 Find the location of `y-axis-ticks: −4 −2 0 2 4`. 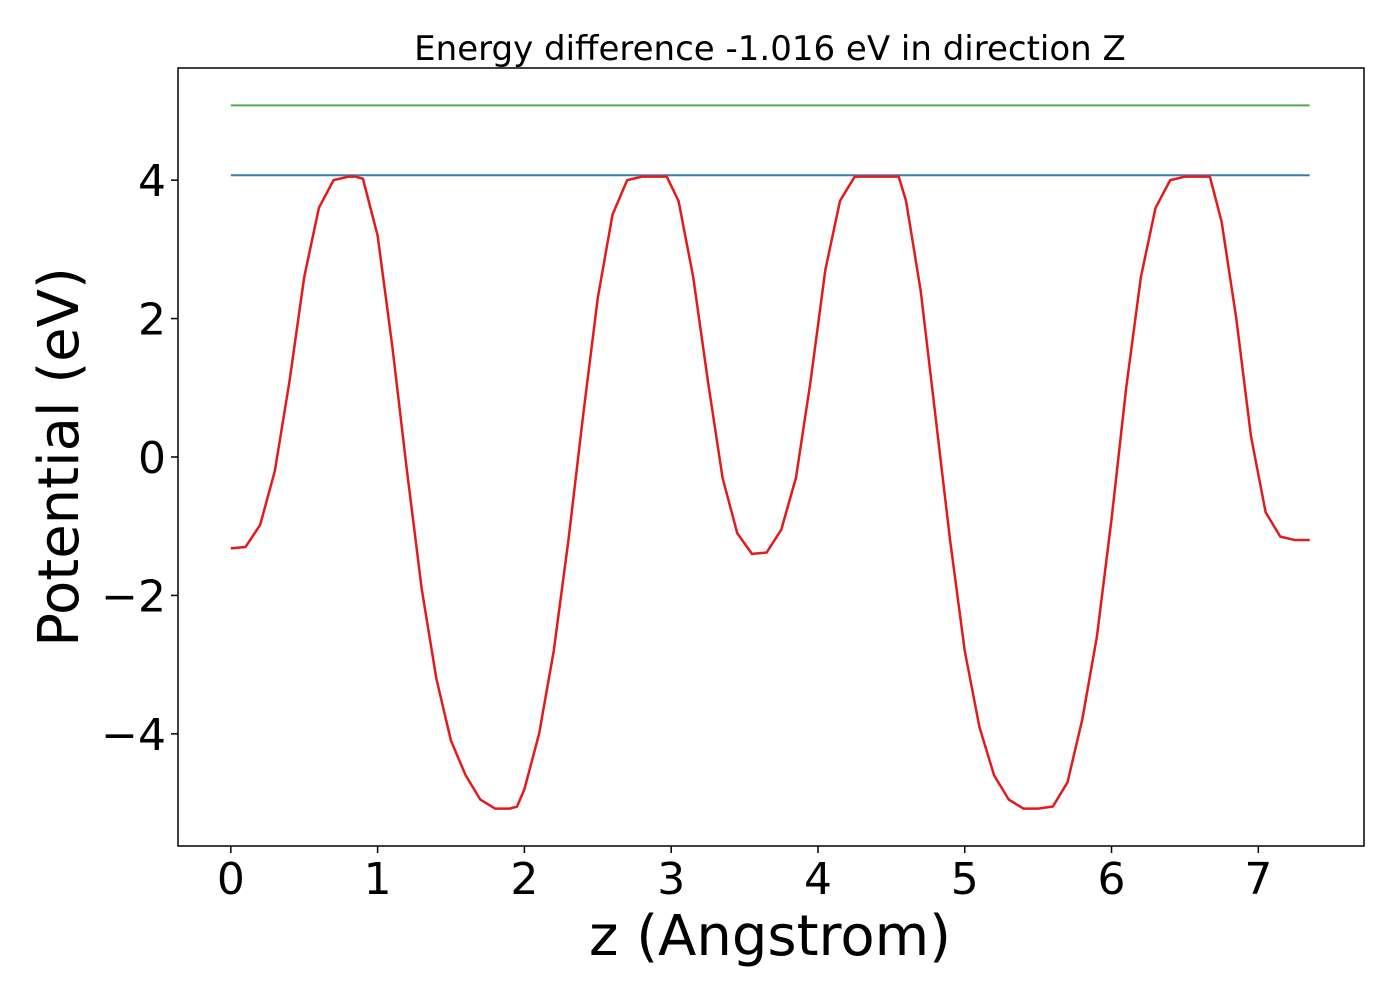

y-axis-ticks: −4 −2 0 2 4 is located at coordinates (139, 458).